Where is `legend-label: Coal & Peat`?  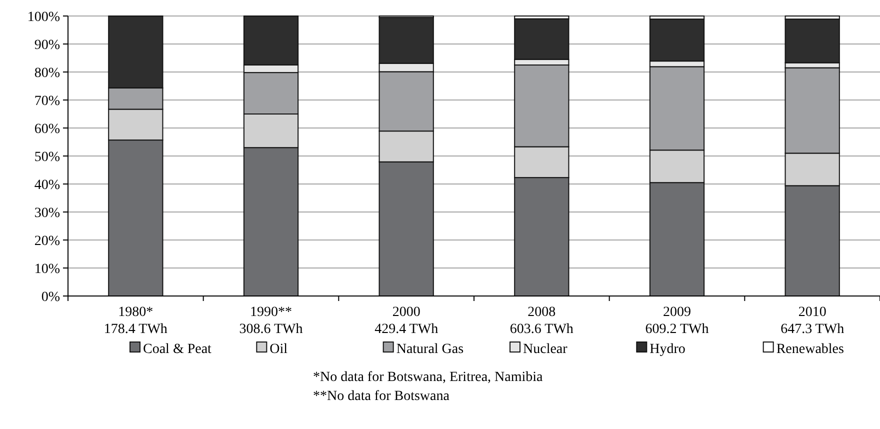
legend-label: Coal & Peat is located at coordinates (177, 349).